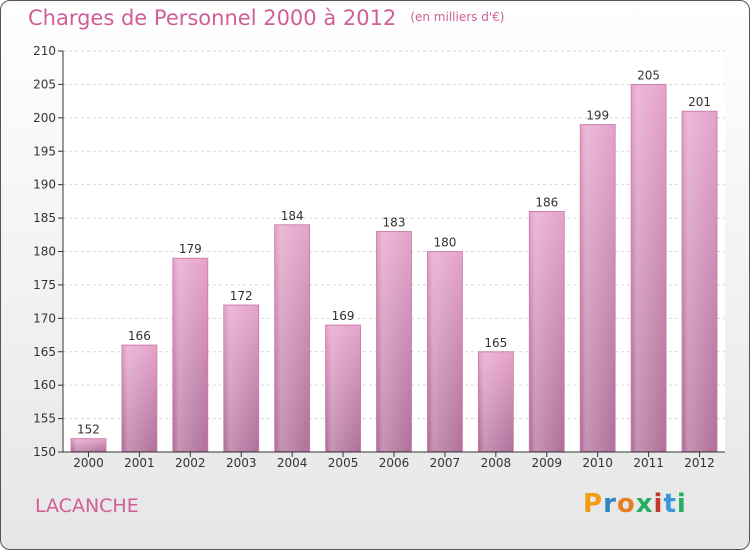  What do you see at coordinates (546, 202) in the screenshot?
I see `data-label: 186` at bounding box center [546, 202].